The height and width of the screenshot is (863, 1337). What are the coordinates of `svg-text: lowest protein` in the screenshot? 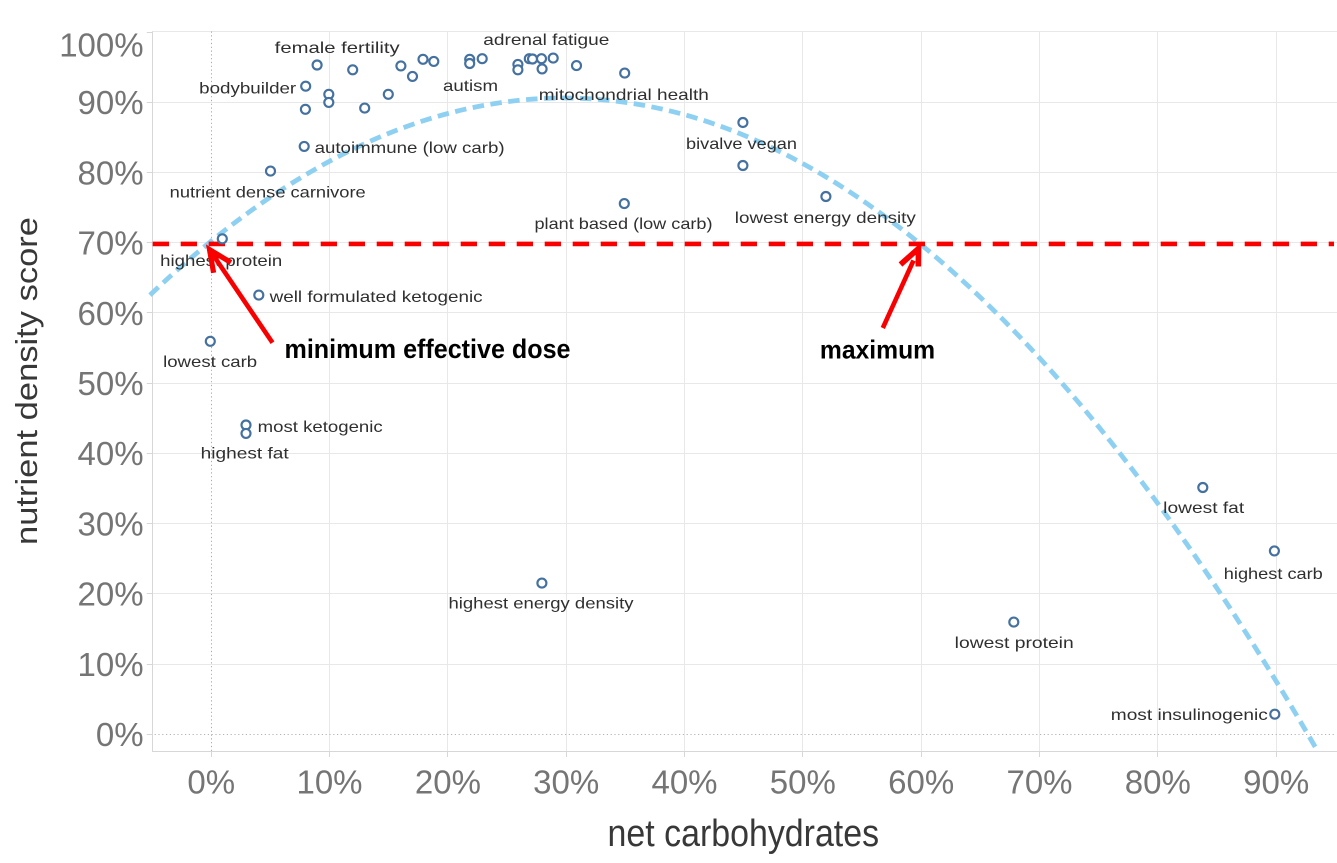 It's located at (1014, 643).